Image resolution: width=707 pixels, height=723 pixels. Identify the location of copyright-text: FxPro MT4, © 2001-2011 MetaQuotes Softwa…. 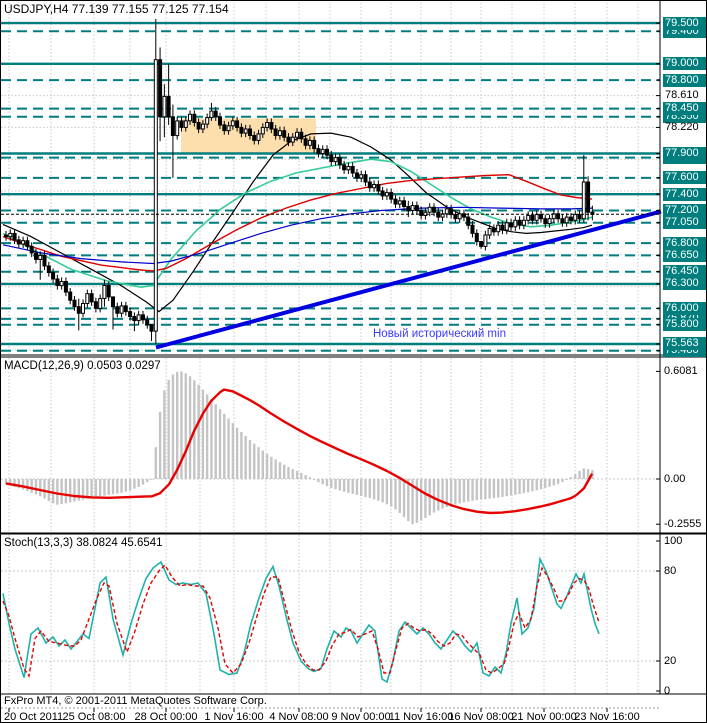
(135, 701).